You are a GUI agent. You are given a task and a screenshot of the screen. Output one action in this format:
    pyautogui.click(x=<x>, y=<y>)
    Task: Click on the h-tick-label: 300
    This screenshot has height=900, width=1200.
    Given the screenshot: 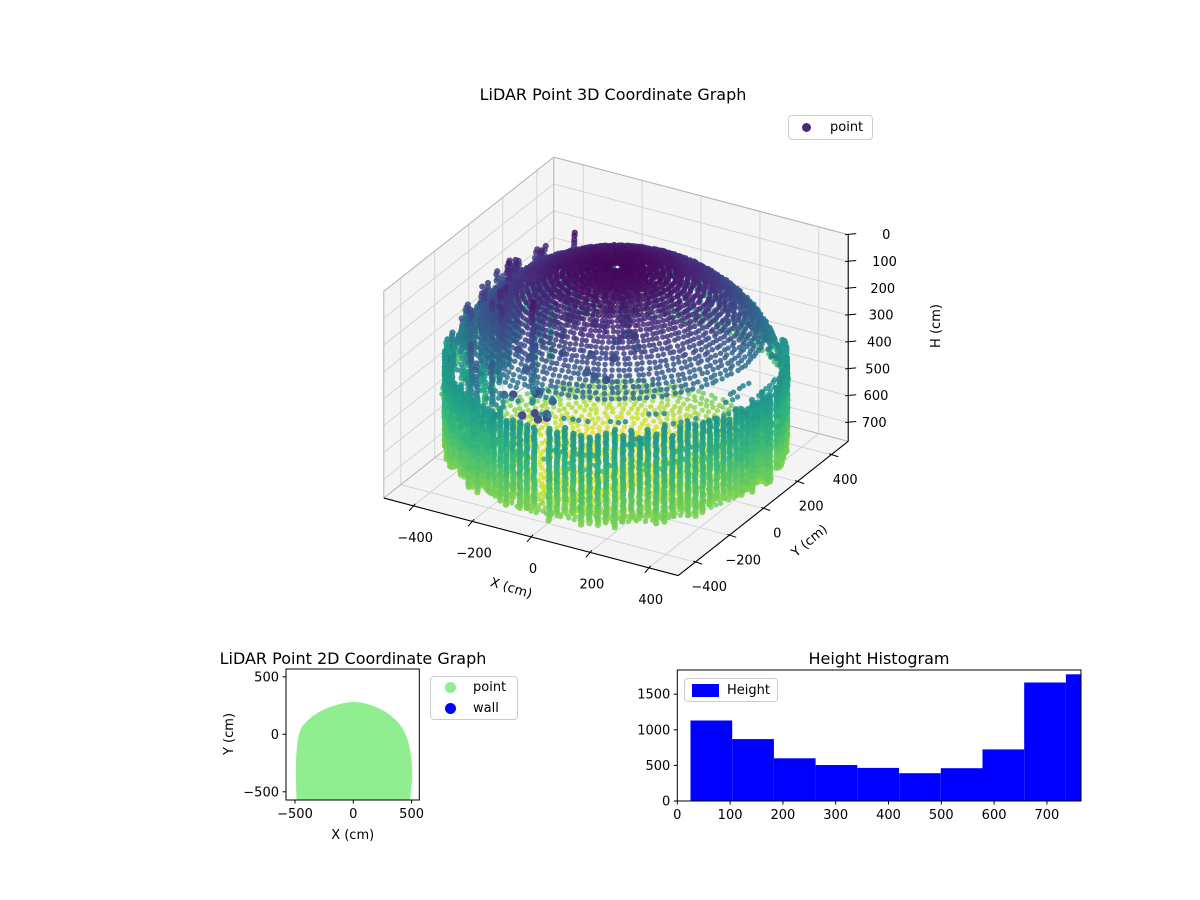 What is the action you would take?
    pyautogui.click(x=881, y=316)
    